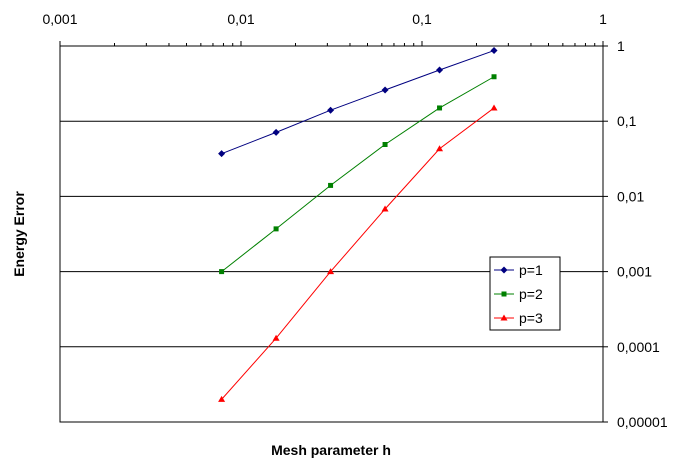 The height and width of the screenshot is (461, 685). I want to click on y-axis-title: Energy Error, so click(19, 234).